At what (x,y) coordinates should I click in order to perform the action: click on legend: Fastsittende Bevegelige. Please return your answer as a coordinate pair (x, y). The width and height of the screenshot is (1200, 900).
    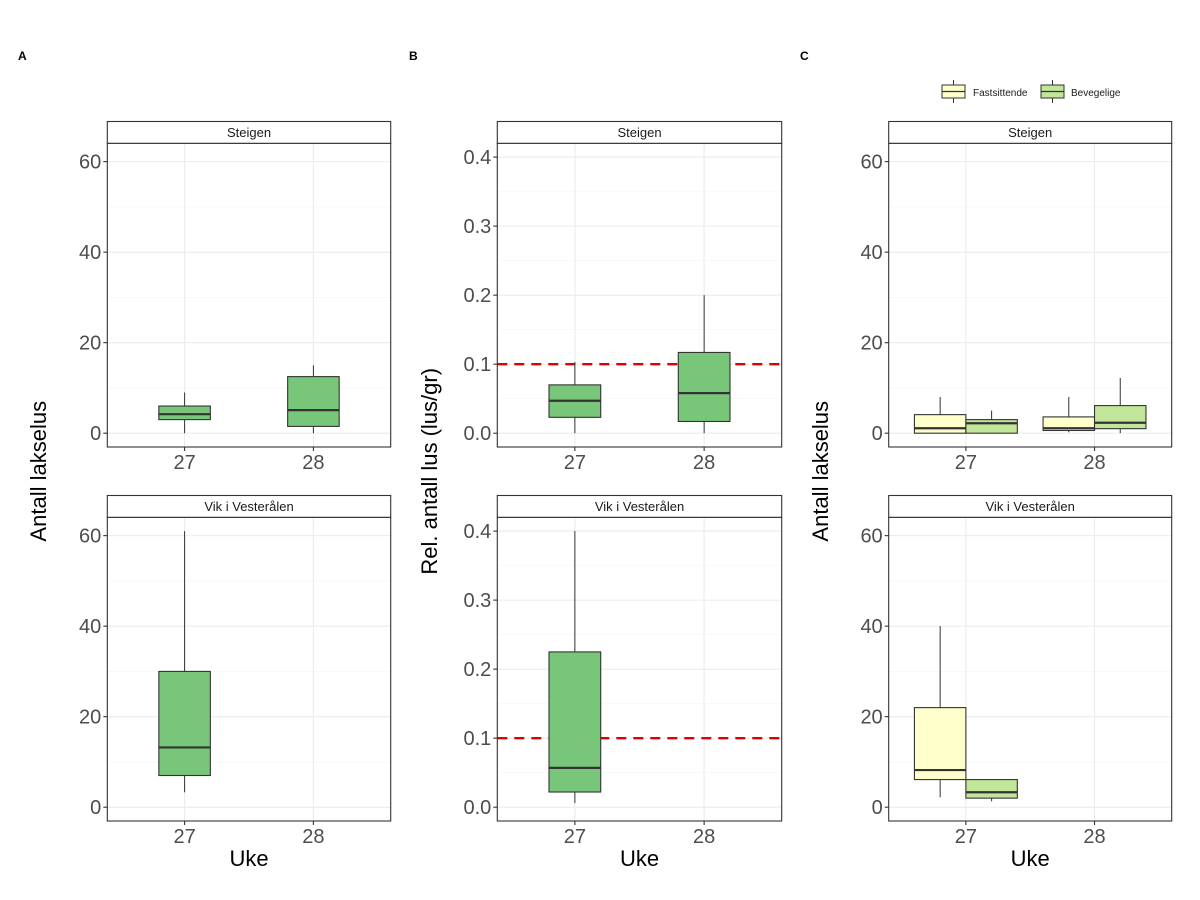
    Looking at the image, I should click on (1031, 91).